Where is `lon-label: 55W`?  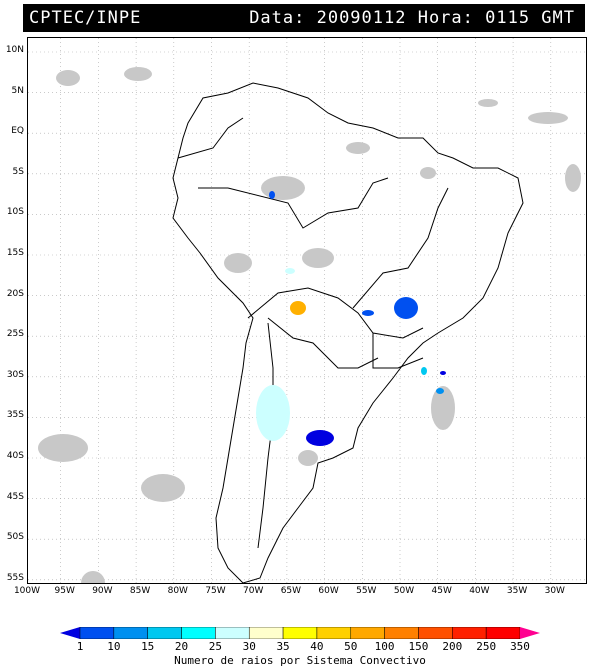
lon-label: 55W is located at coordinates (366, 591).